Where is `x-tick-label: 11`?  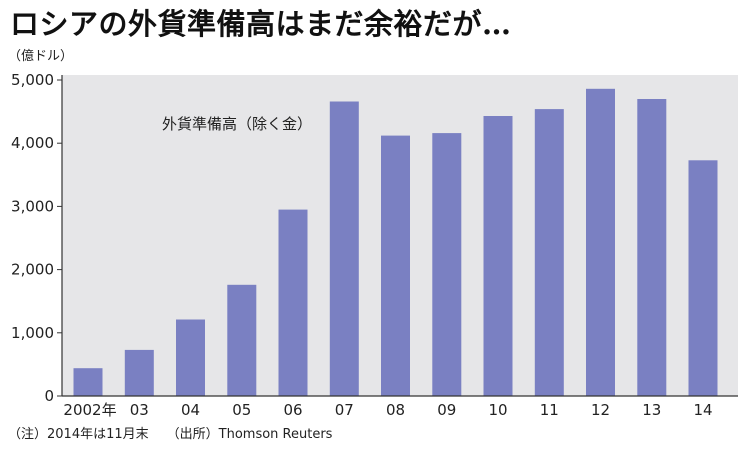
x-tick-label: 11 is located at coordinates (549, 410).